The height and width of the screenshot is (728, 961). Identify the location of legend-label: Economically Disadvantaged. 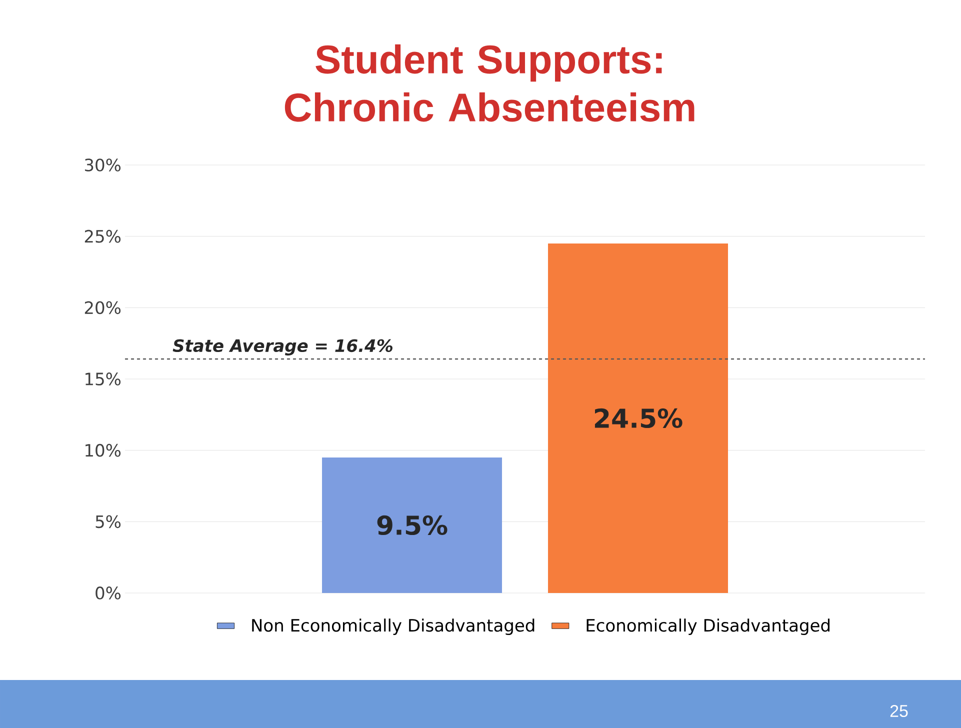
(708, 627).